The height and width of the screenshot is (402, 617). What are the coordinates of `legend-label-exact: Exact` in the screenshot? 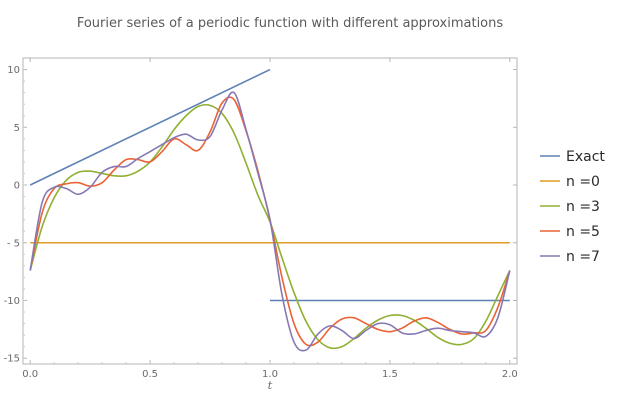 It's located at (585, 157).